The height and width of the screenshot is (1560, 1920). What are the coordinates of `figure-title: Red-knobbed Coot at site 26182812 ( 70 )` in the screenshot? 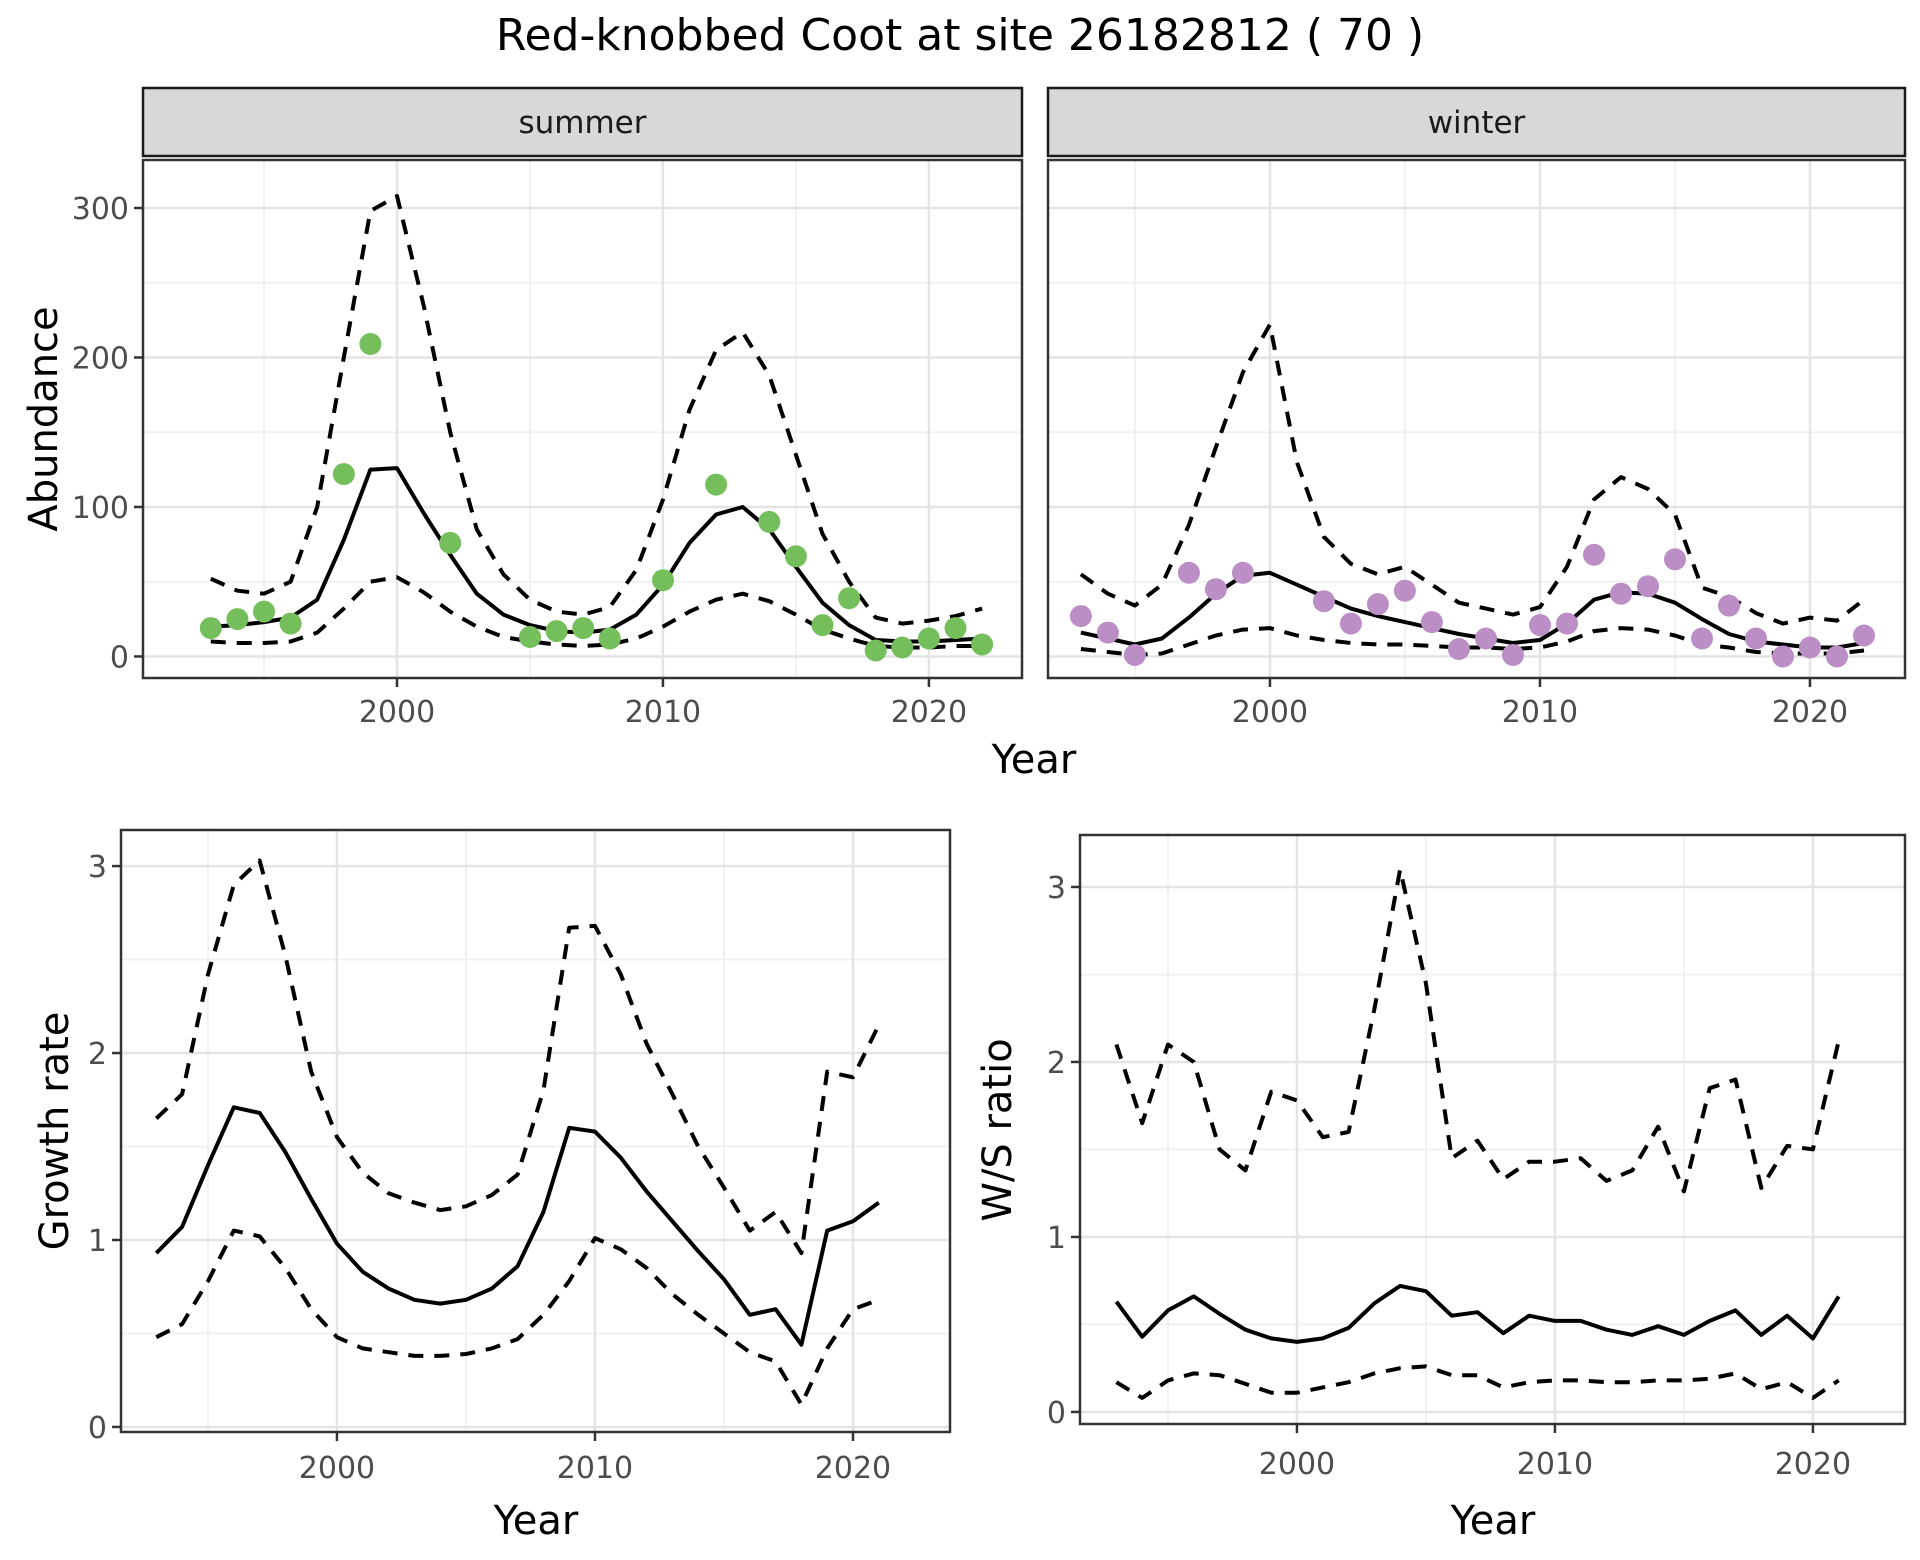 It's located at (960, 35).